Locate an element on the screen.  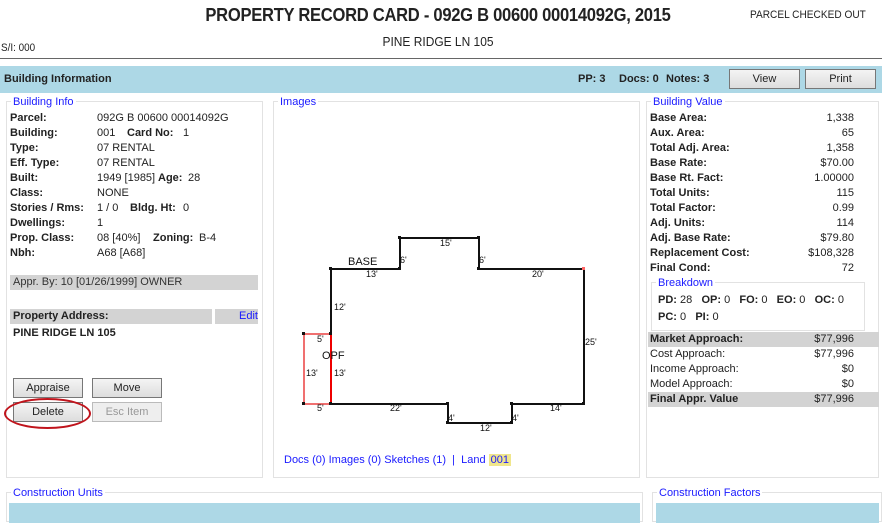
value-amount: $79.80 is located at coordinates (837, 238).